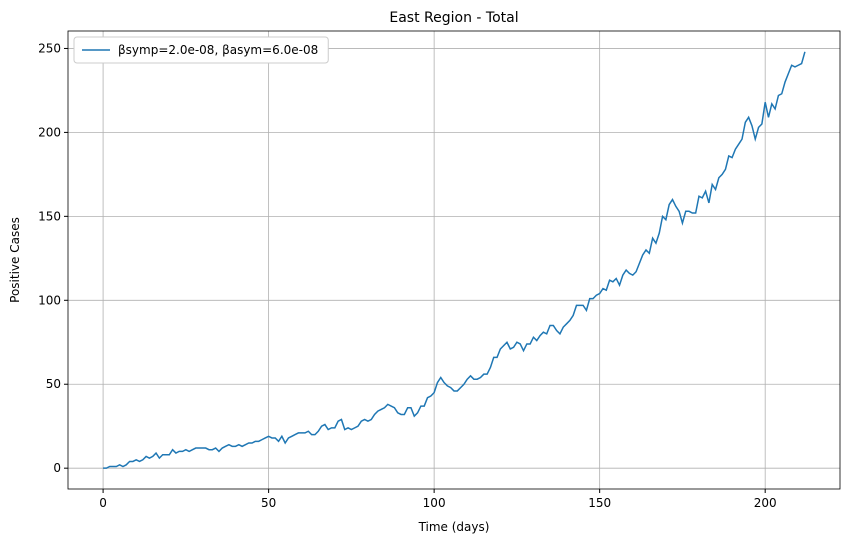  Describe the element at coordinates (599, 503) in the screenshot. I see `x-tick-label: 150` at that location.